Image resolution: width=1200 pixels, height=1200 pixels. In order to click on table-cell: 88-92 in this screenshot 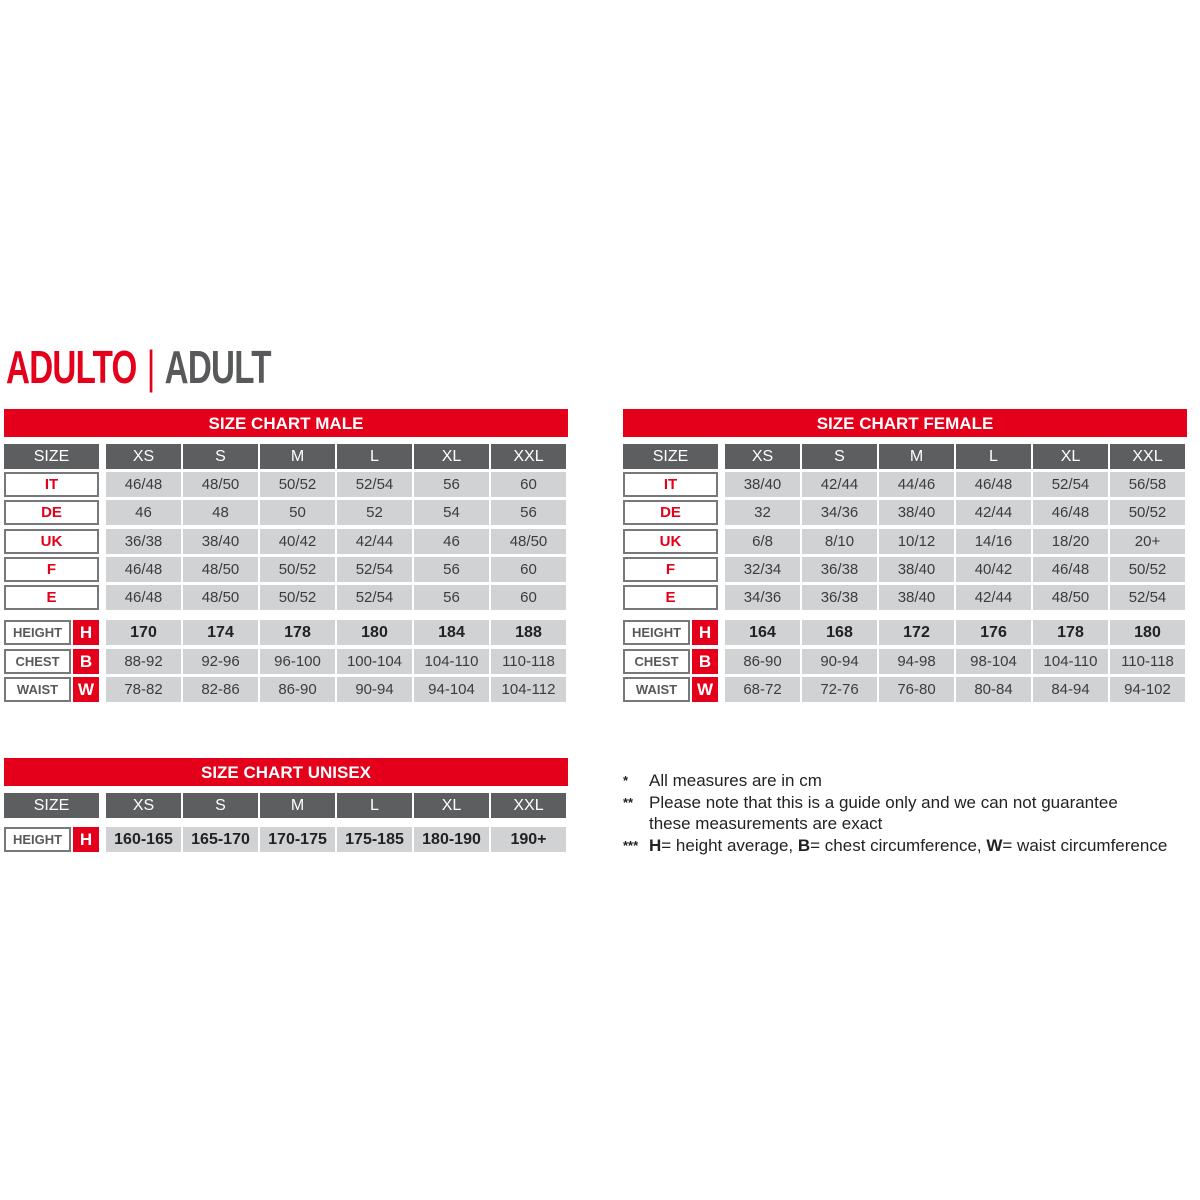, I will do `click(143, 661)`.